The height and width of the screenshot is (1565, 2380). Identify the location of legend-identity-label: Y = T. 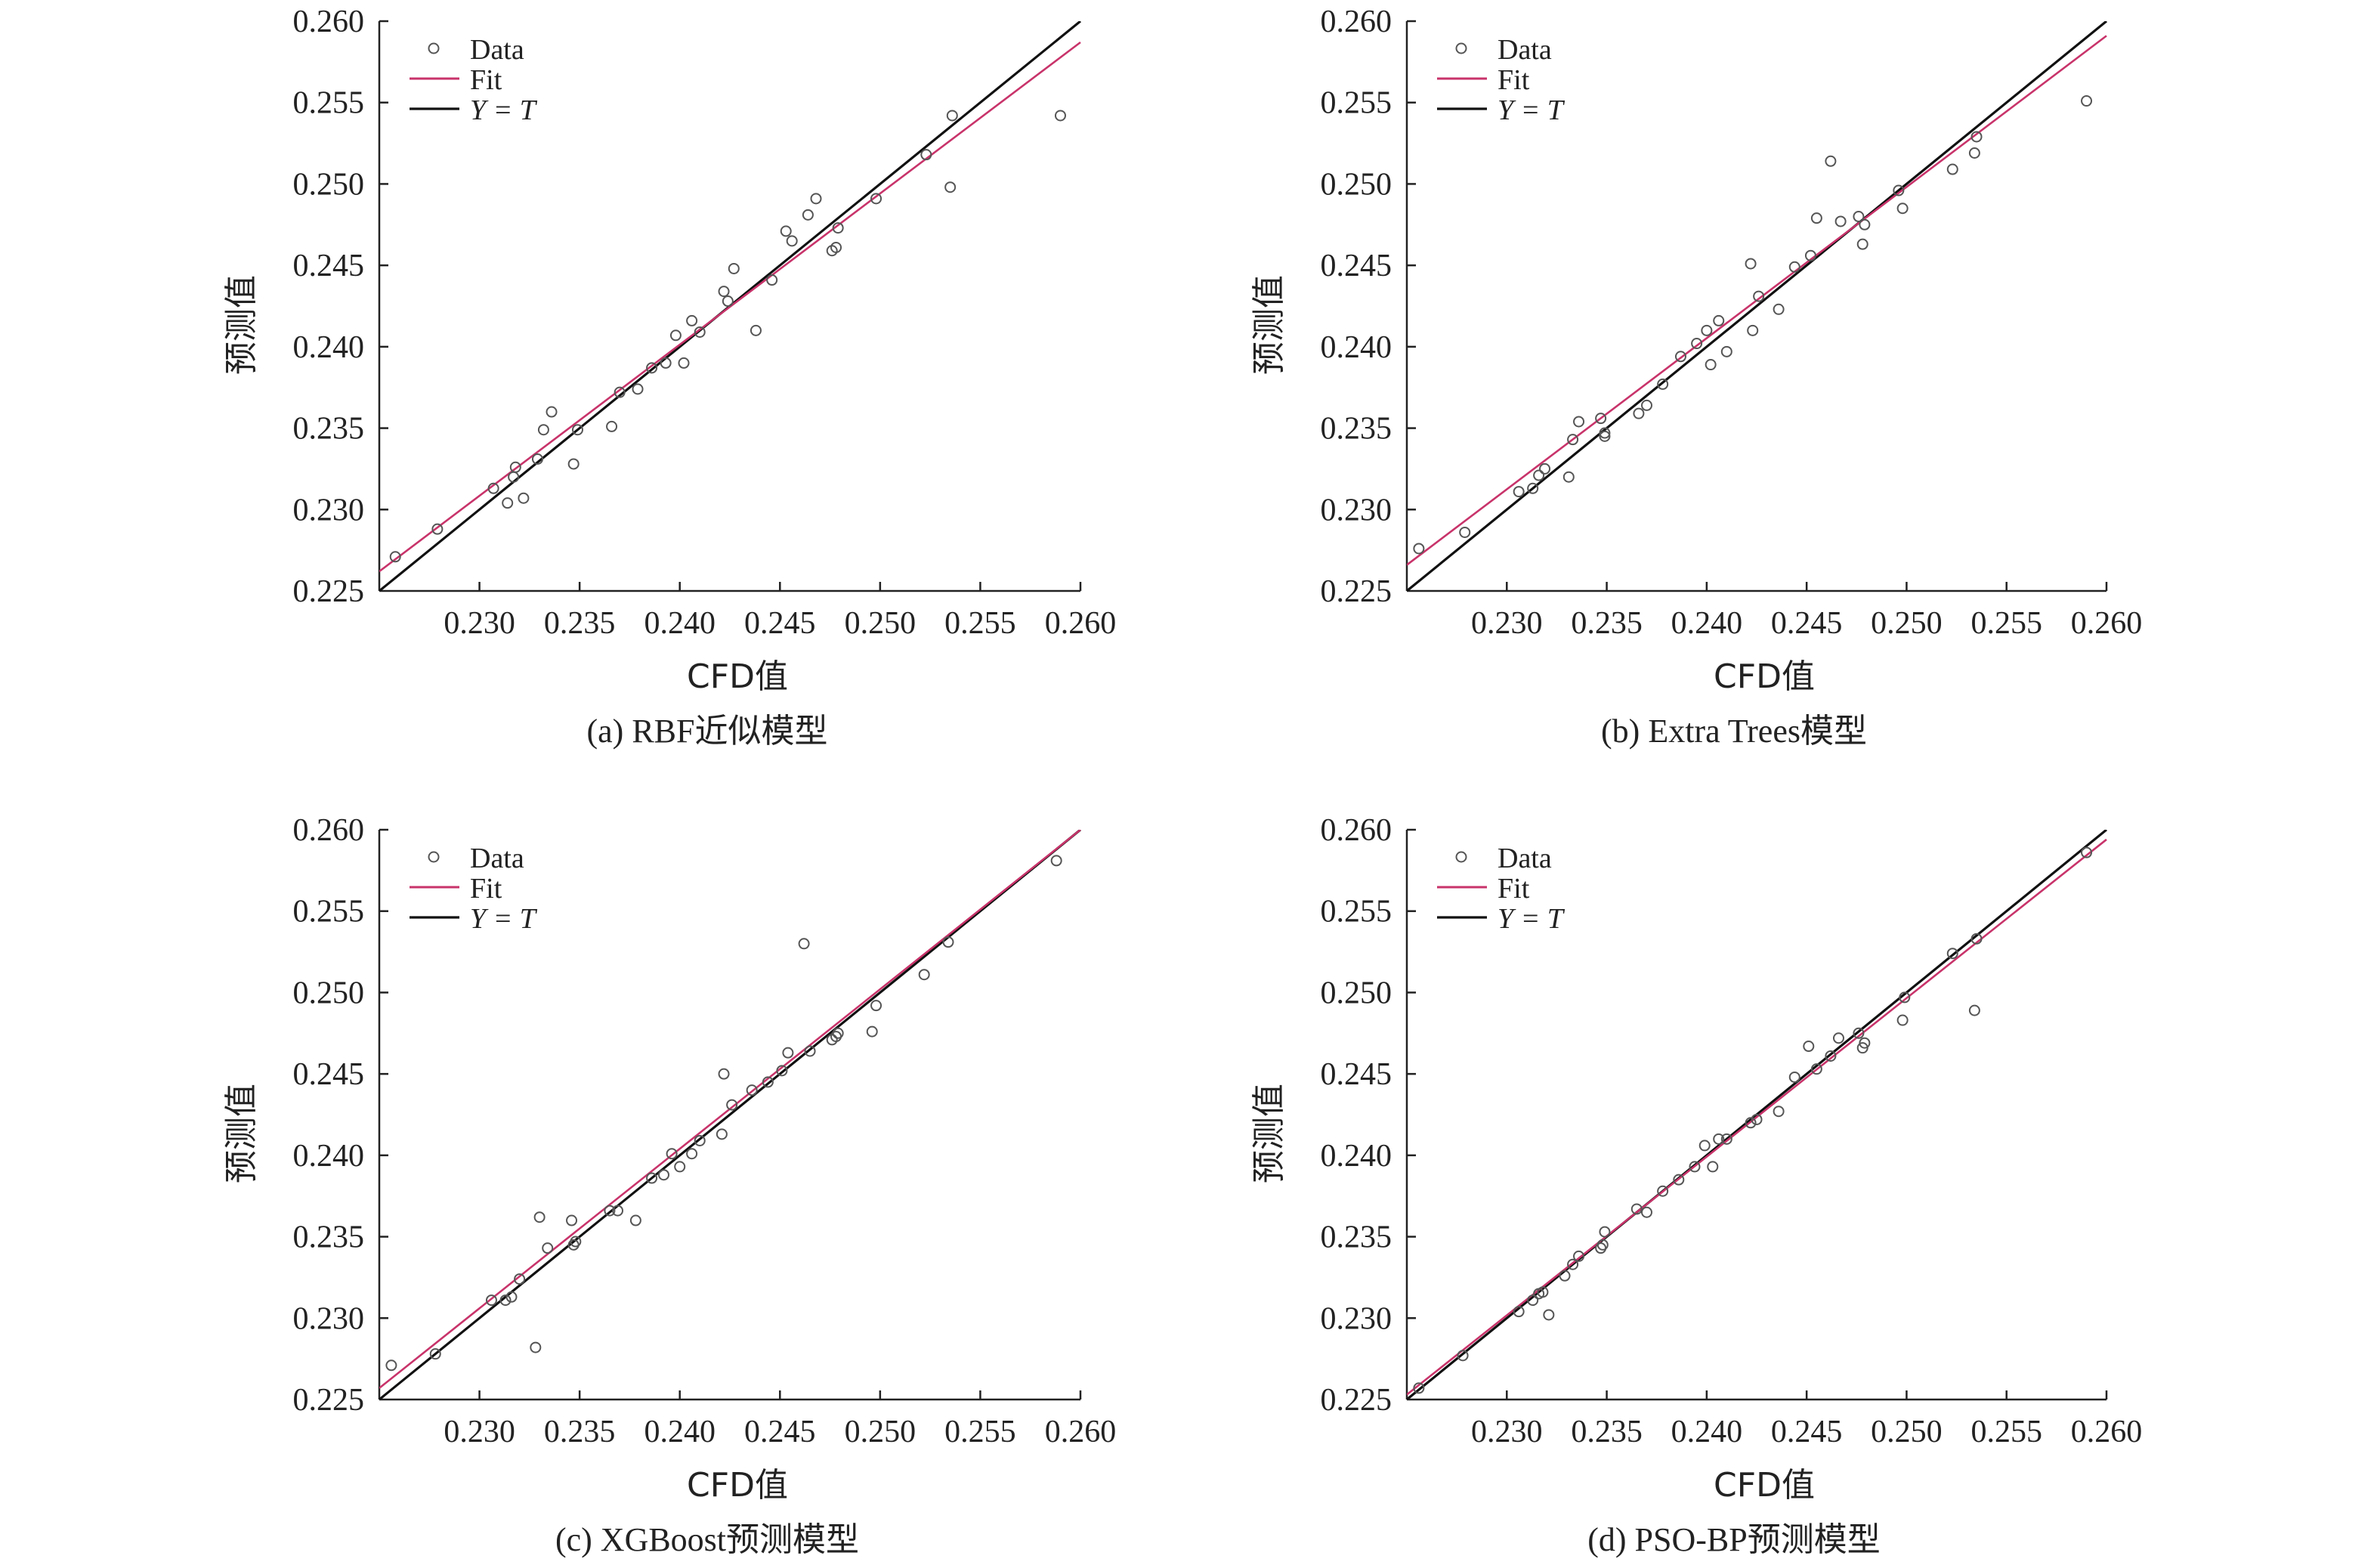
(1532, 919).